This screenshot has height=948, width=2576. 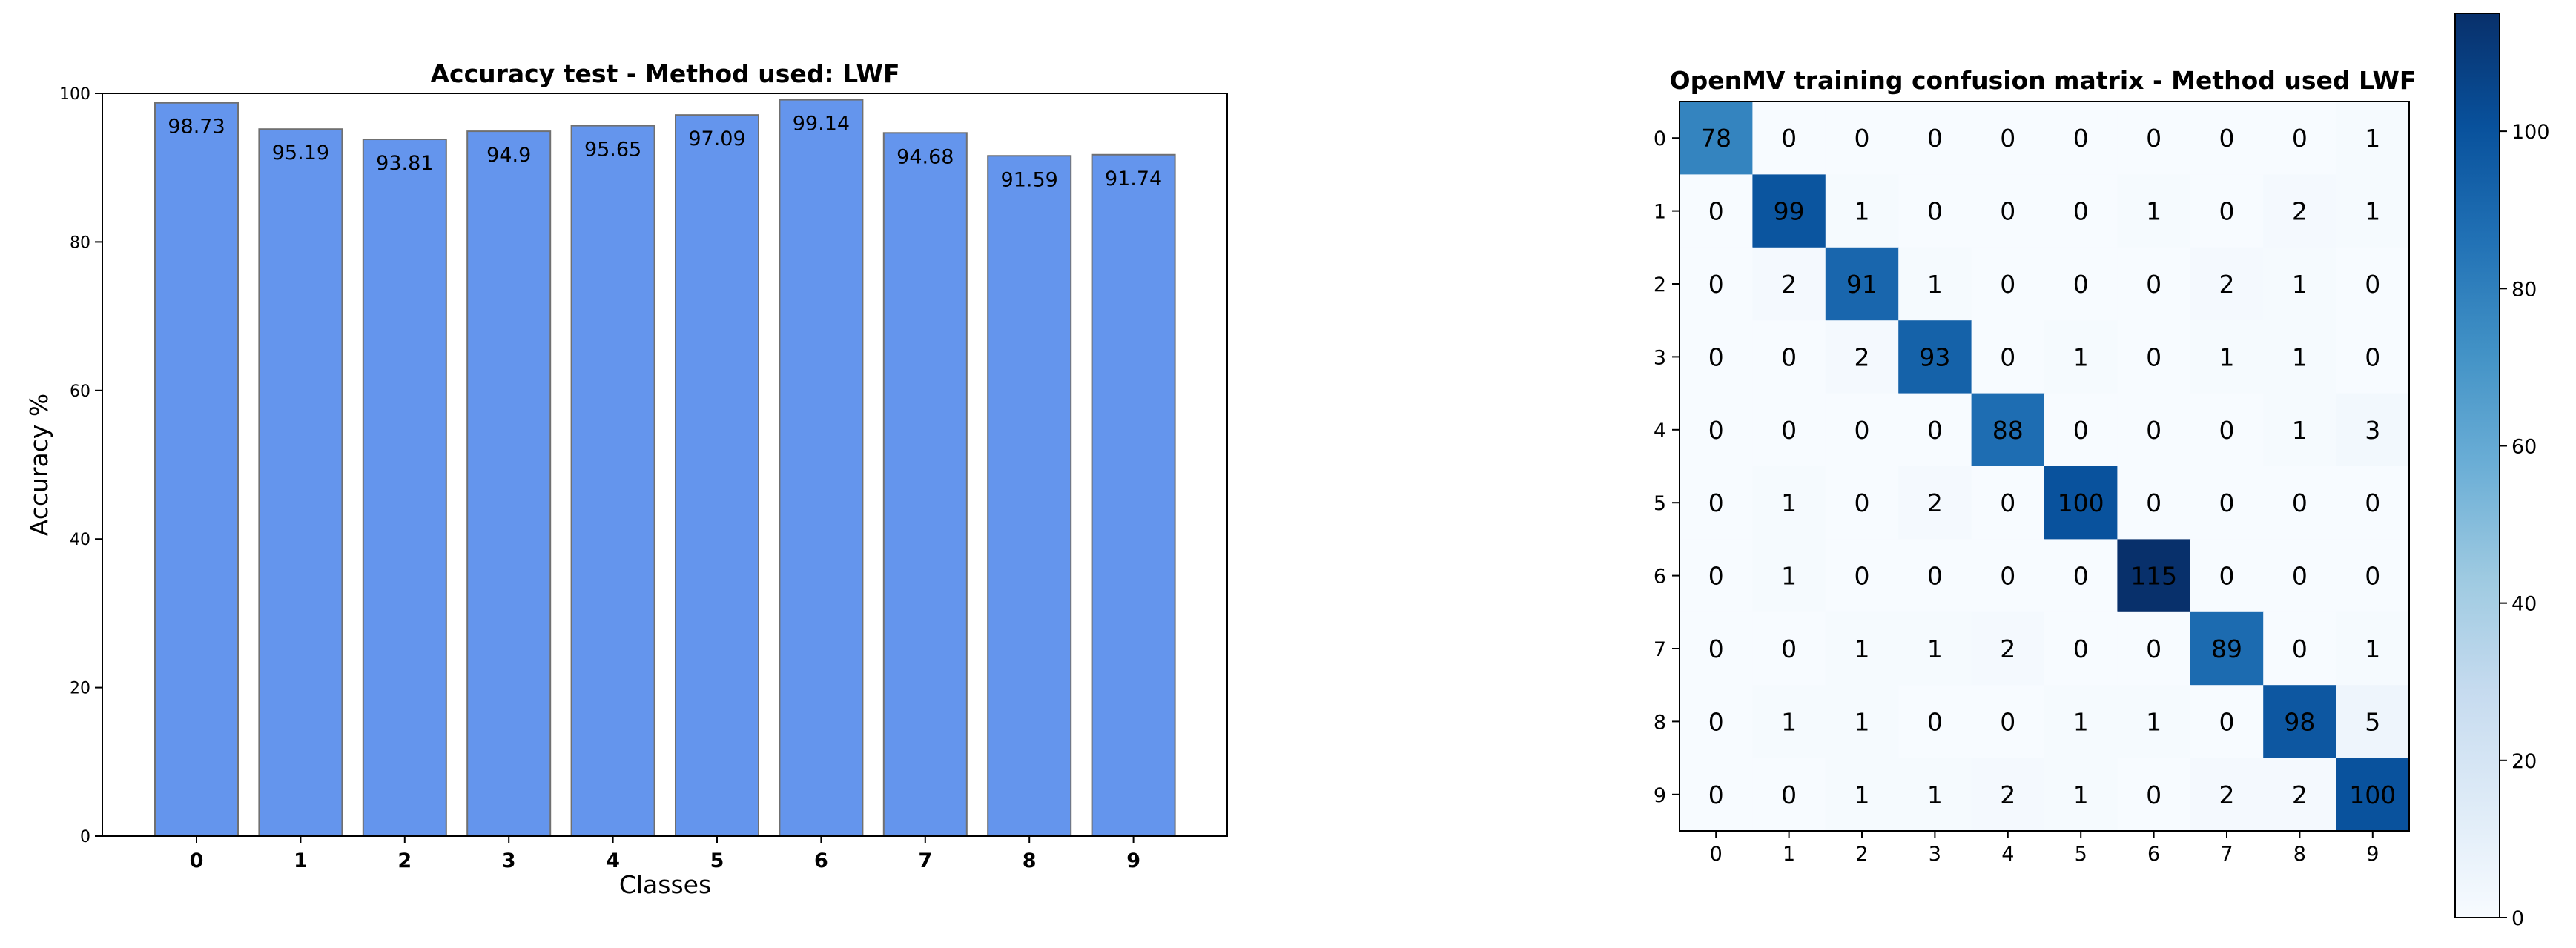 I want to click on confusion-matrix-cell-value: 78, so click(x=1715, y=138).